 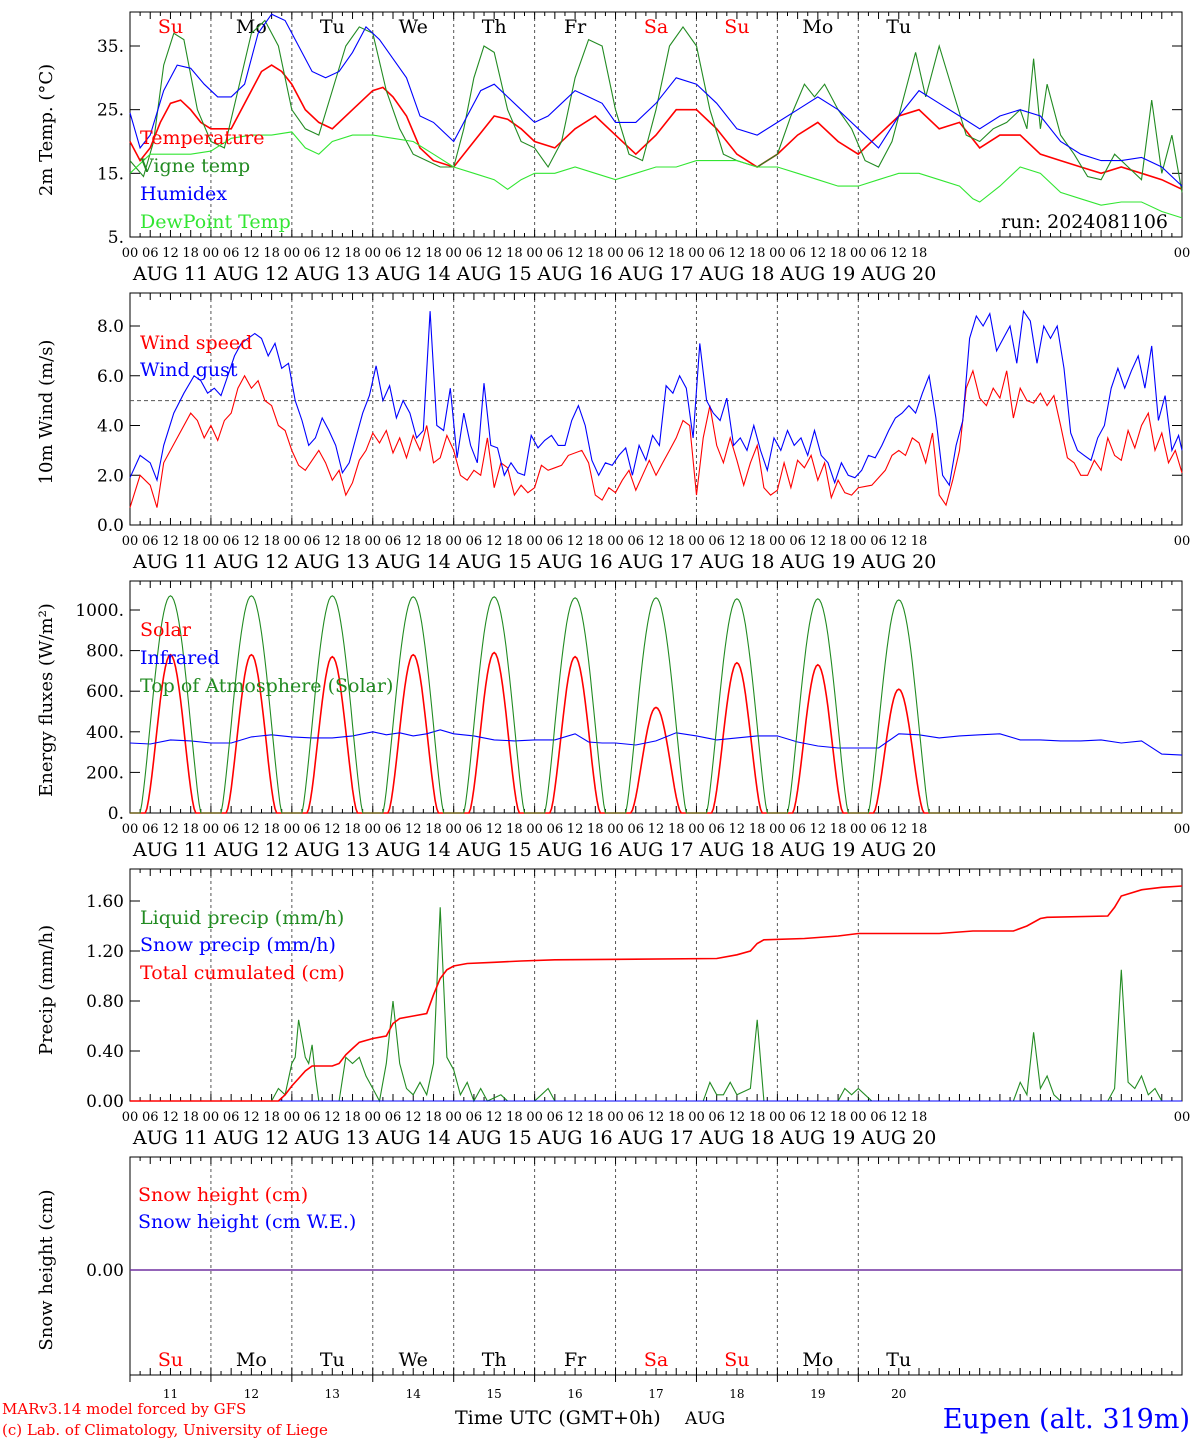 I want to click on y-tick-label: 2.0, so click(x=110, y=476).